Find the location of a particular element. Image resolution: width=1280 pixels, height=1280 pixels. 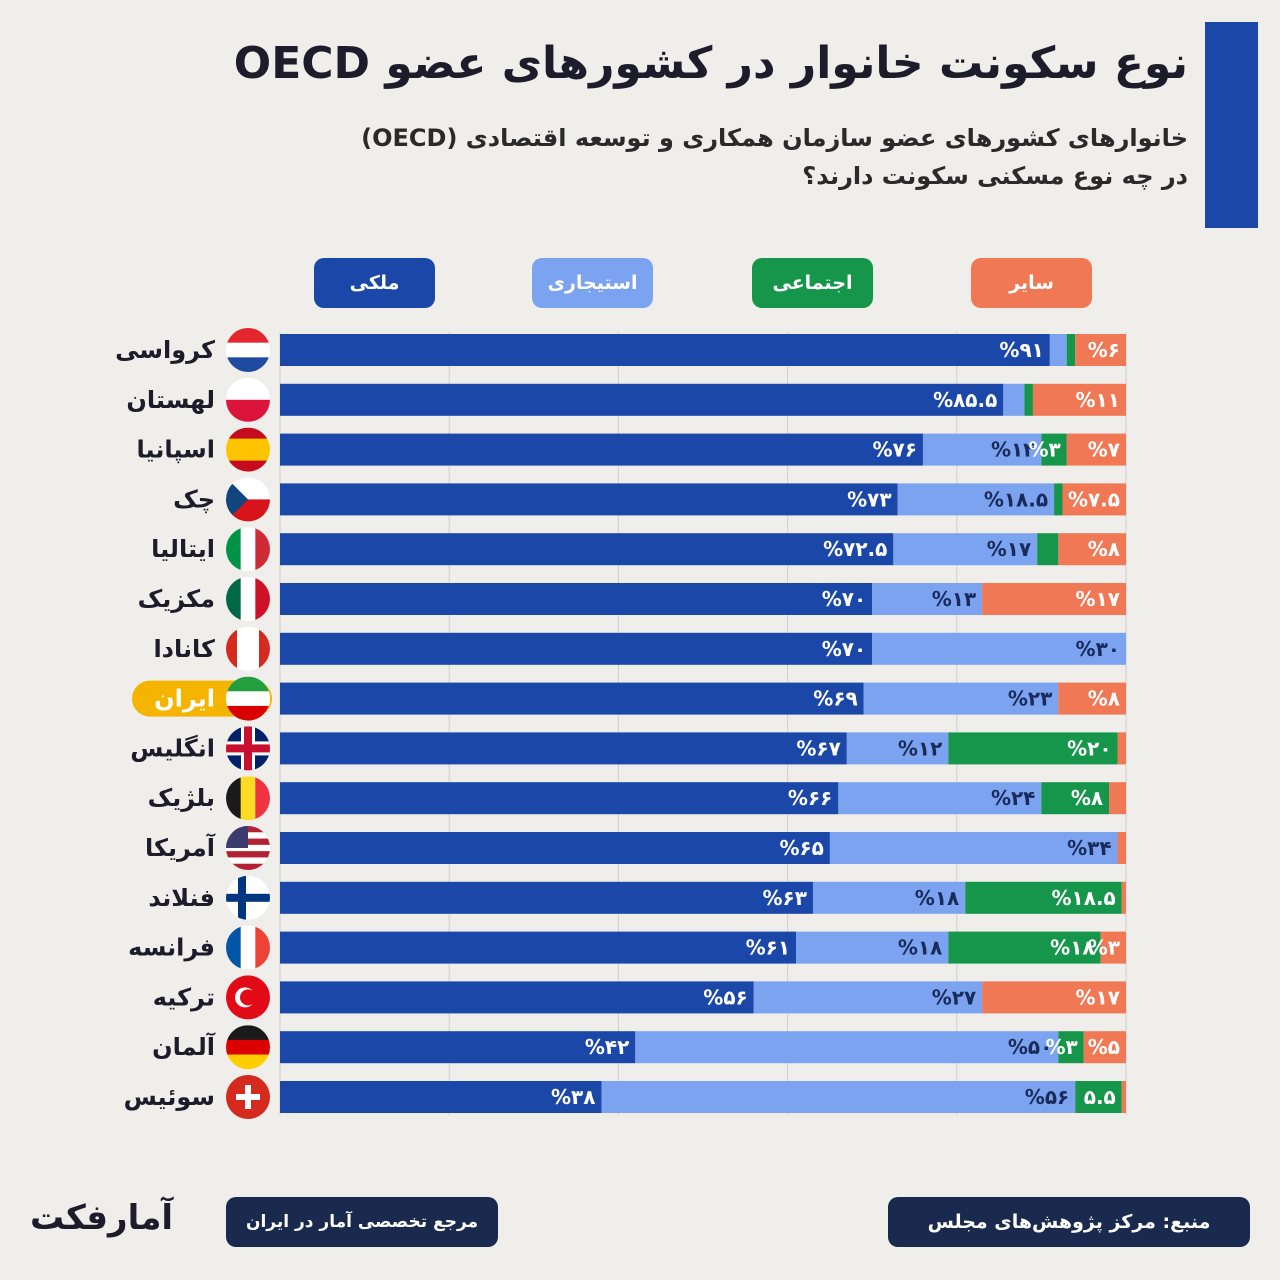

value-label: %۳۴ is located at coordinates (1089, 848).